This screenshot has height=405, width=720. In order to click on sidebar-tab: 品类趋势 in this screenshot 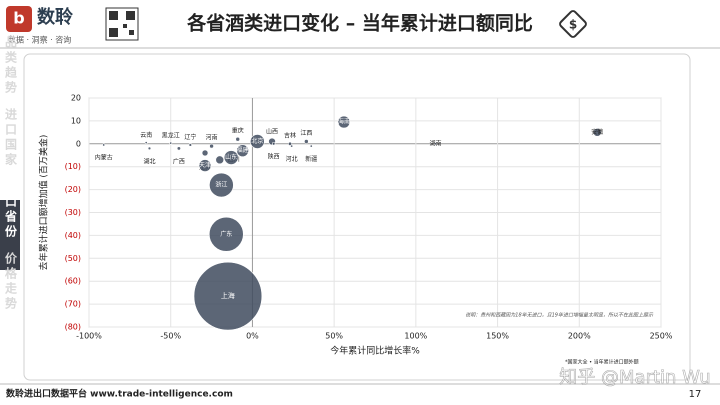, I will do `click(11, 66)`.